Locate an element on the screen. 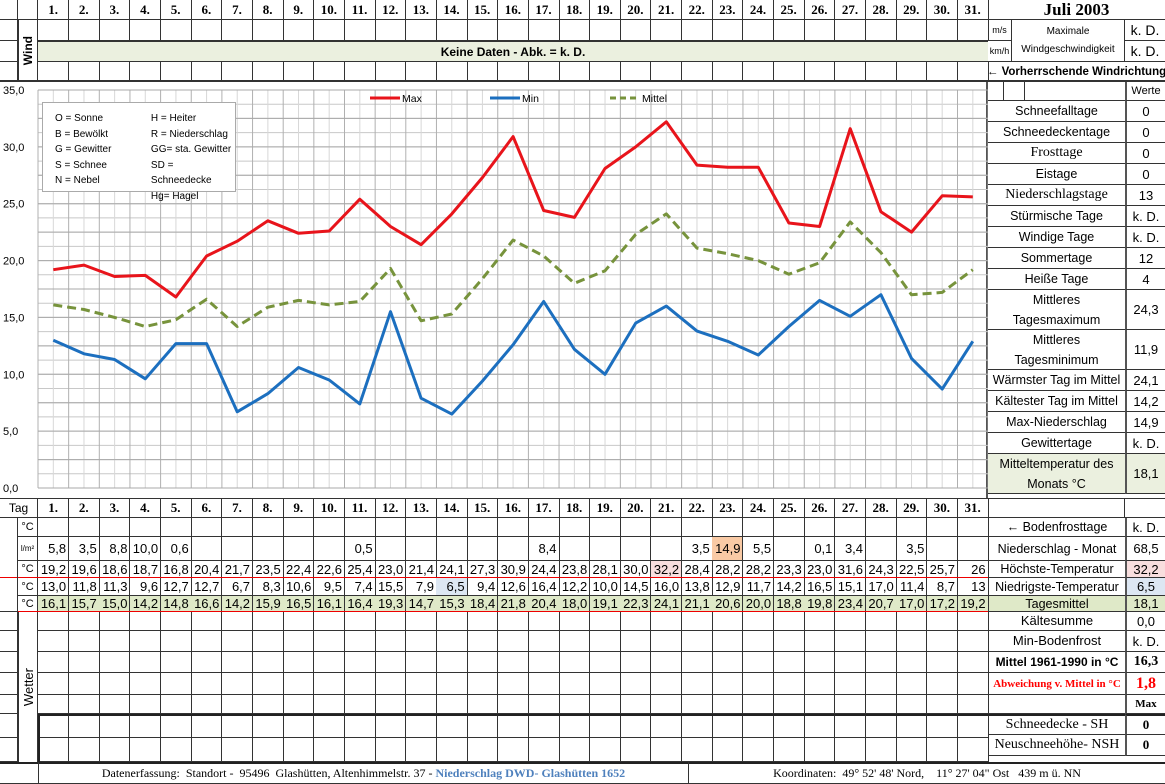 Image resolution: width=1165 pixels, height=784 pixels. table-cell: 11,4 is located at coordinates (912, 587).